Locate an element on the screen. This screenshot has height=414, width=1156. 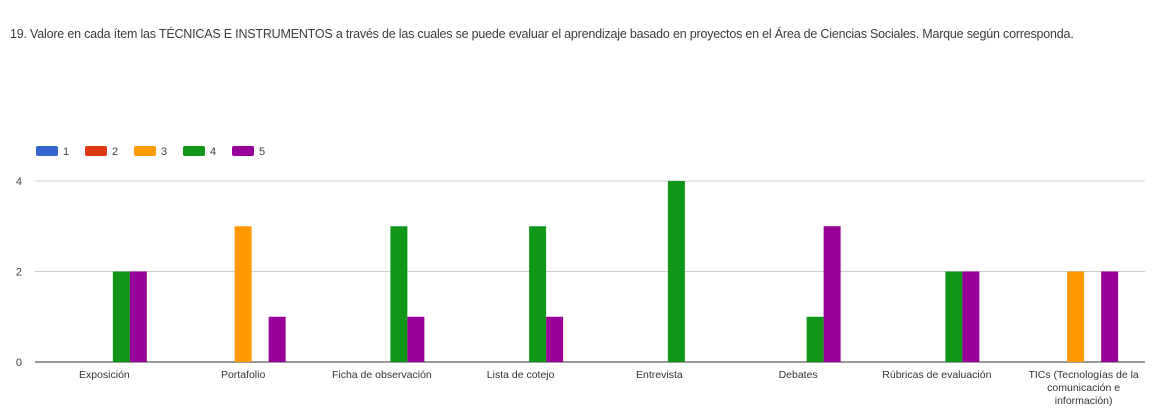
x-tick-label-1: Portafolio is located at coordinates (243, 375).